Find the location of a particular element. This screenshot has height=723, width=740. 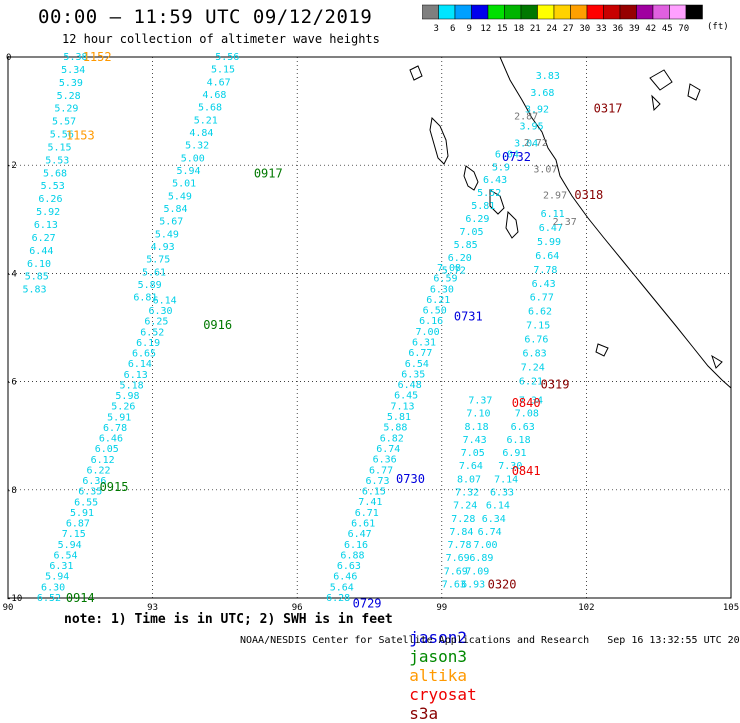

swh-value: 7.00 is located at coordinates (428, 332).